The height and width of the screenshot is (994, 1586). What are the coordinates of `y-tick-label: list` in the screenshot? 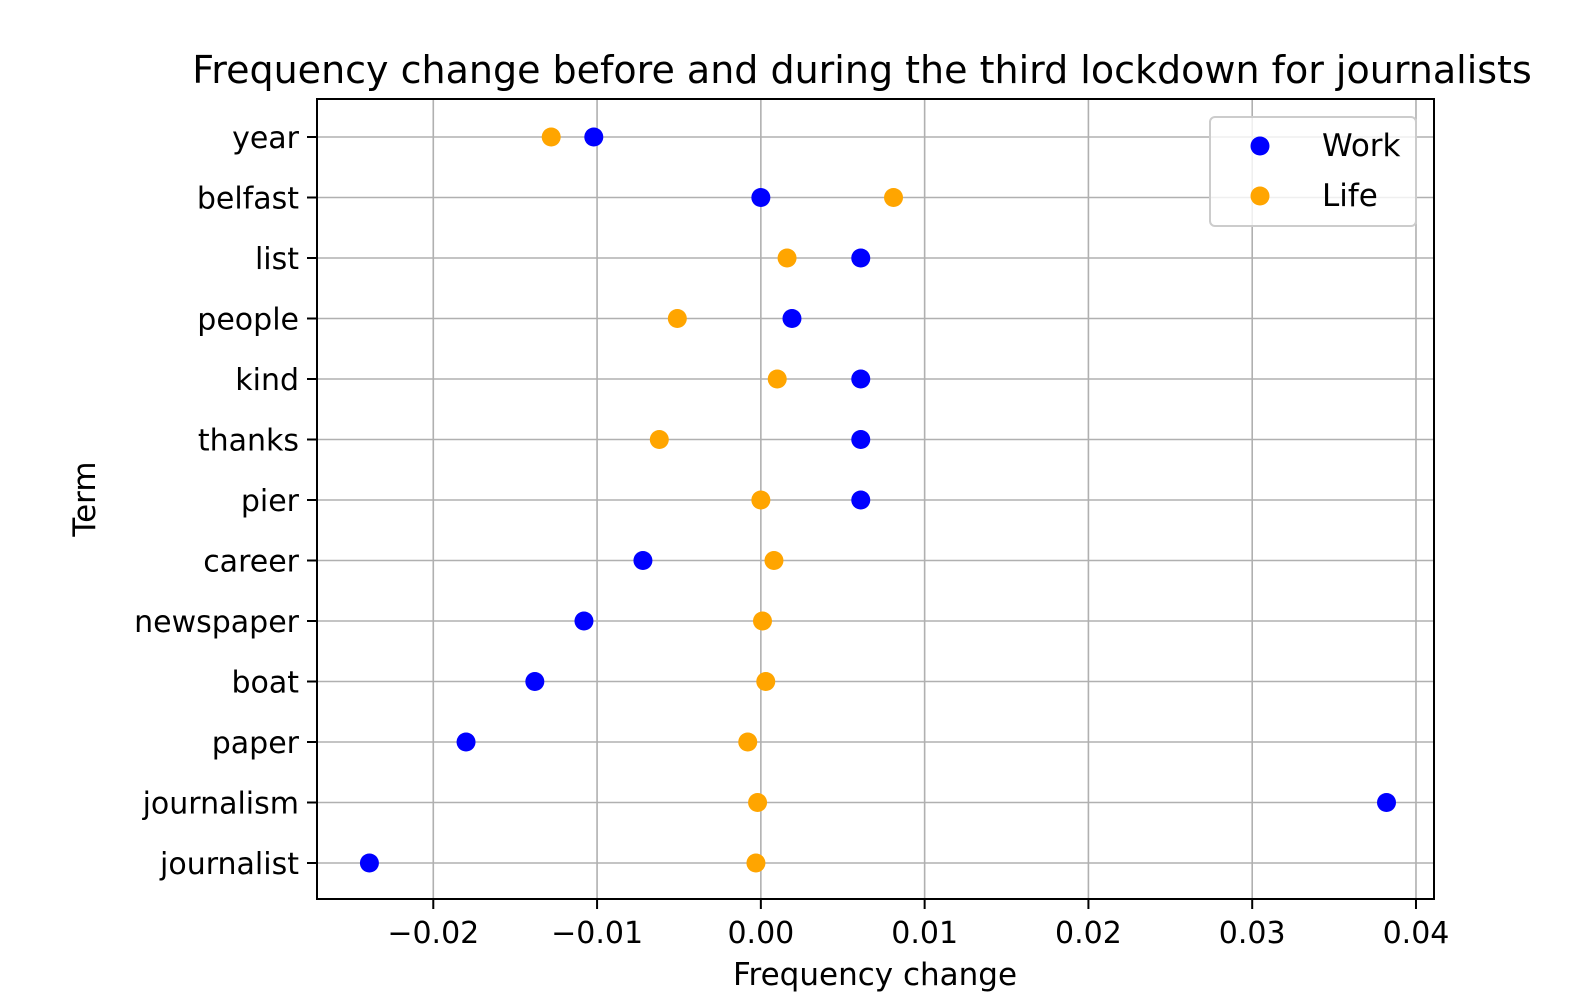 It's located at (277, 259).